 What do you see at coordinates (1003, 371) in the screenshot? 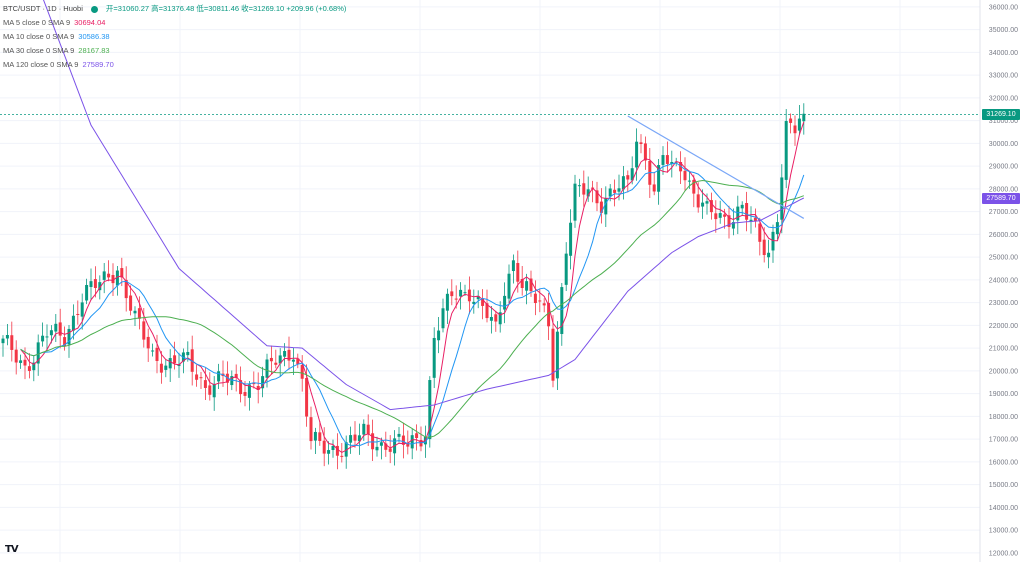
I see `y-tick-label: 20000.00` at bounding box center [1003, 371].